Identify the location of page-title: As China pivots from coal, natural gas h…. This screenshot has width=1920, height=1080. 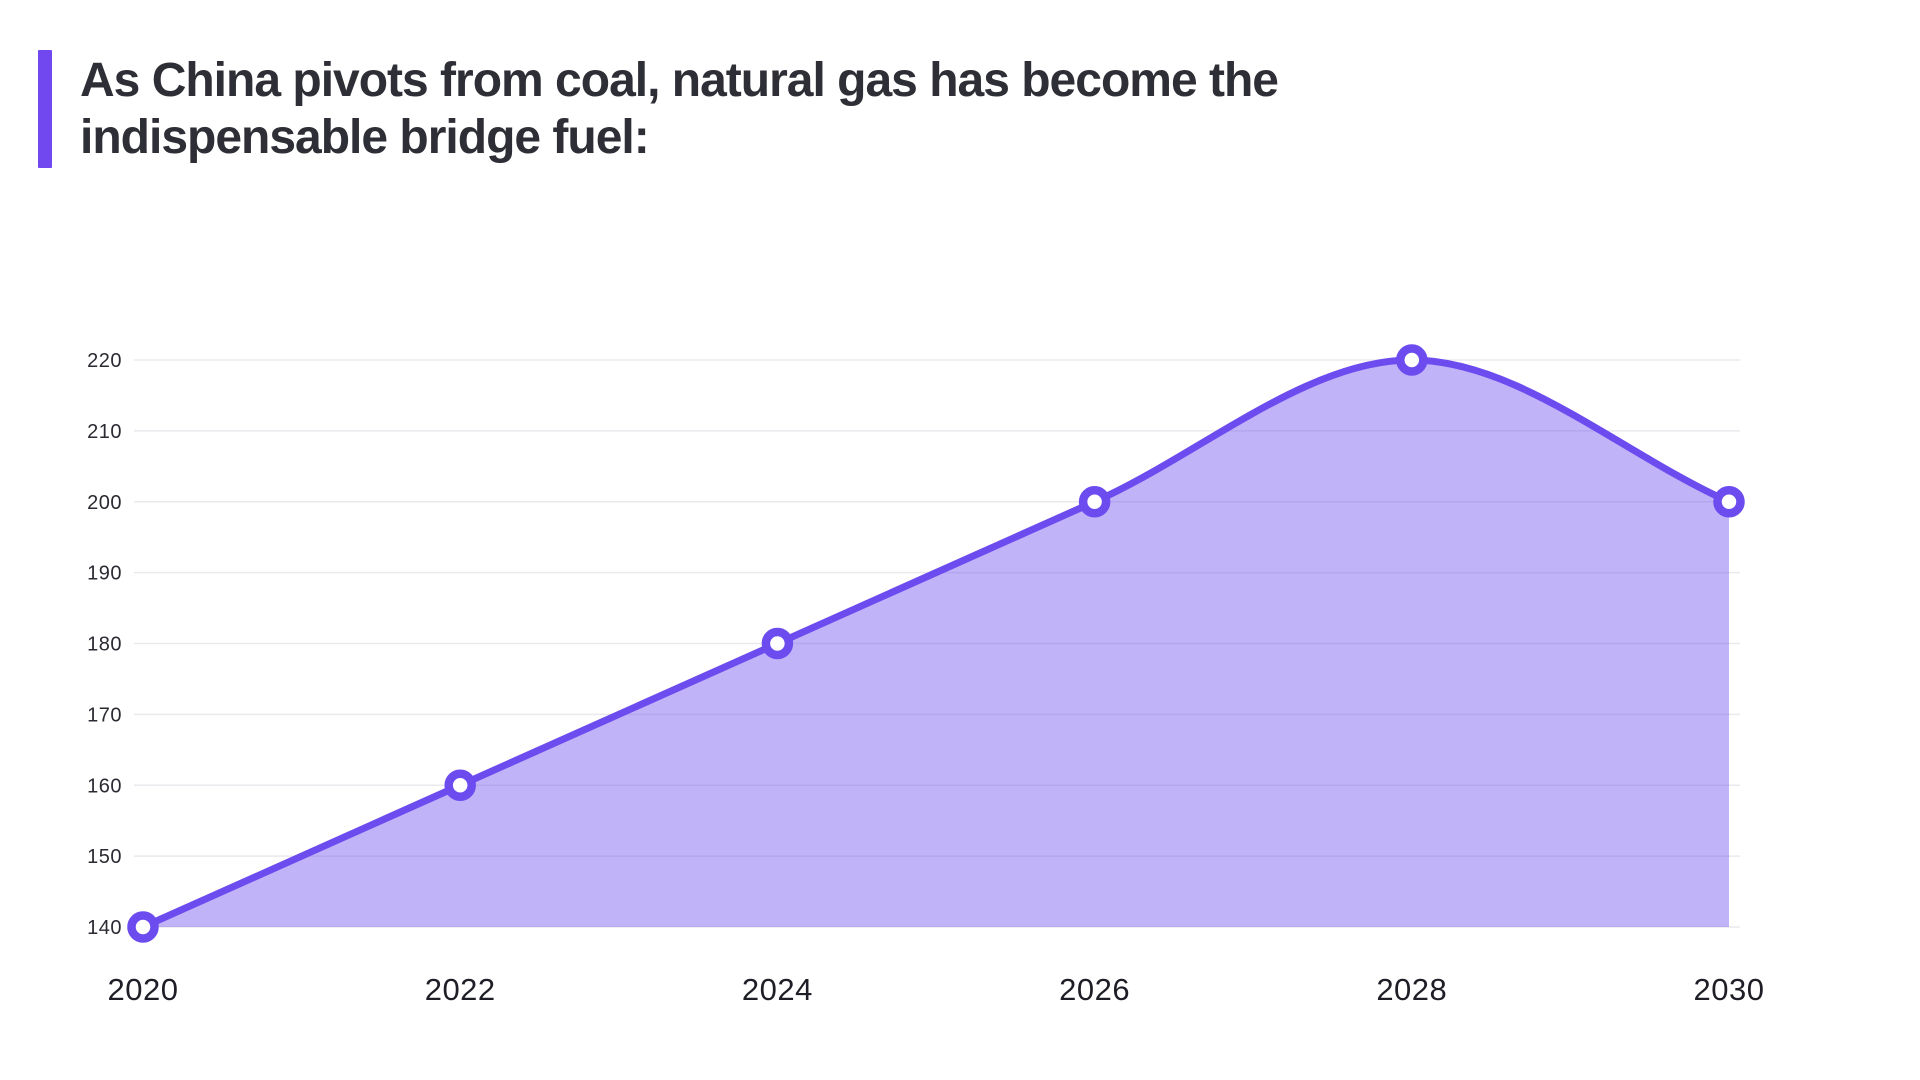
(679, 109).